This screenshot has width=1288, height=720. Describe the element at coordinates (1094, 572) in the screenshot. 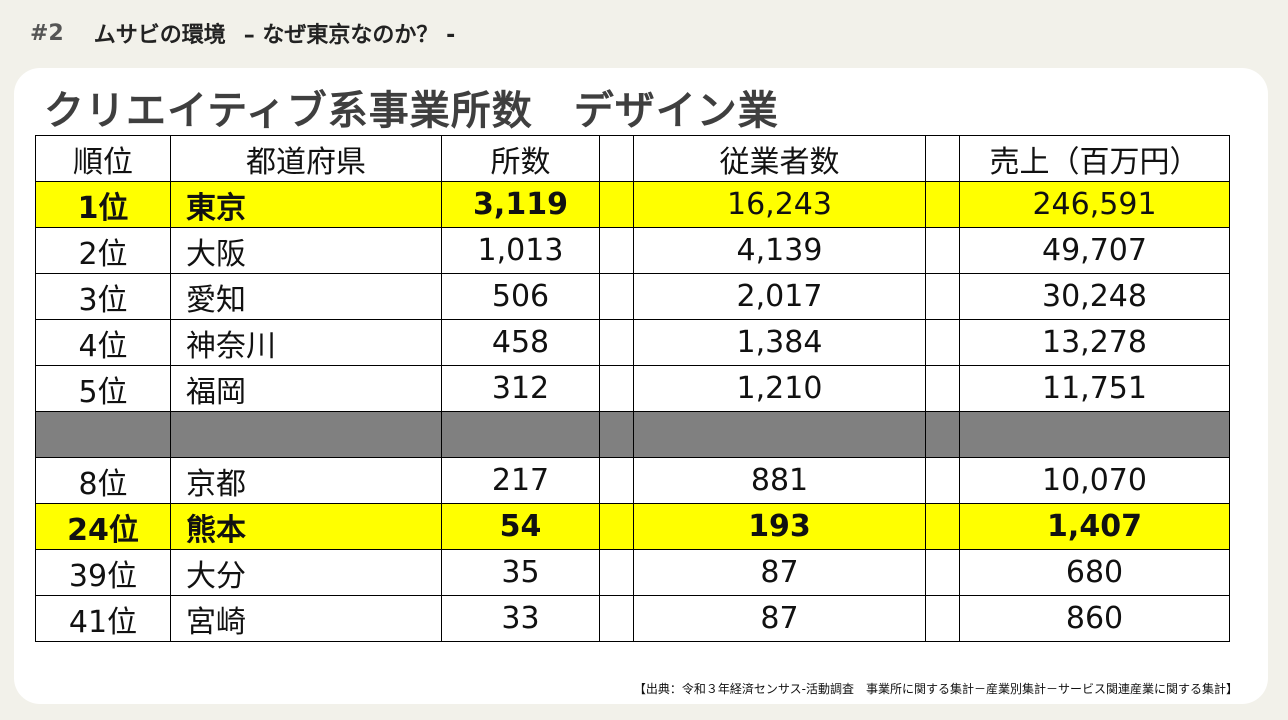

I see `sales-cell: 680` at that location.